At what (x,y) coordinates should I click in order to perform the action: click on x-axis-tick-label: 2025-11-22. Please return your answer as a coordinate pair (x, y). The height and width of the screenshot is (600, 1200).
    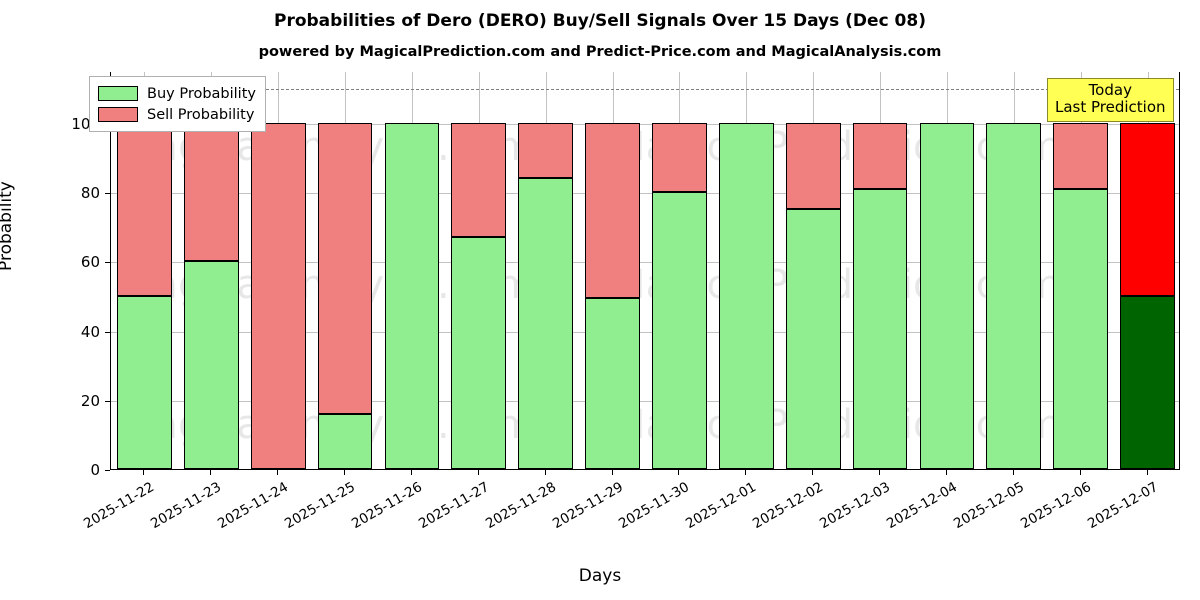
    Looking at the image, I should click on (119, 506).